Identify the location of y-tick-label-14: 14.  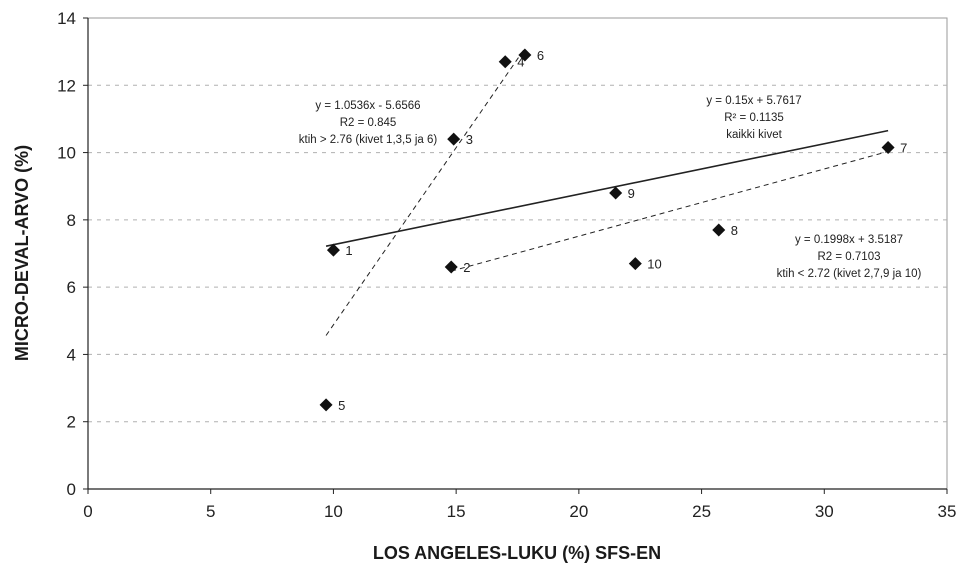
(66, 18).